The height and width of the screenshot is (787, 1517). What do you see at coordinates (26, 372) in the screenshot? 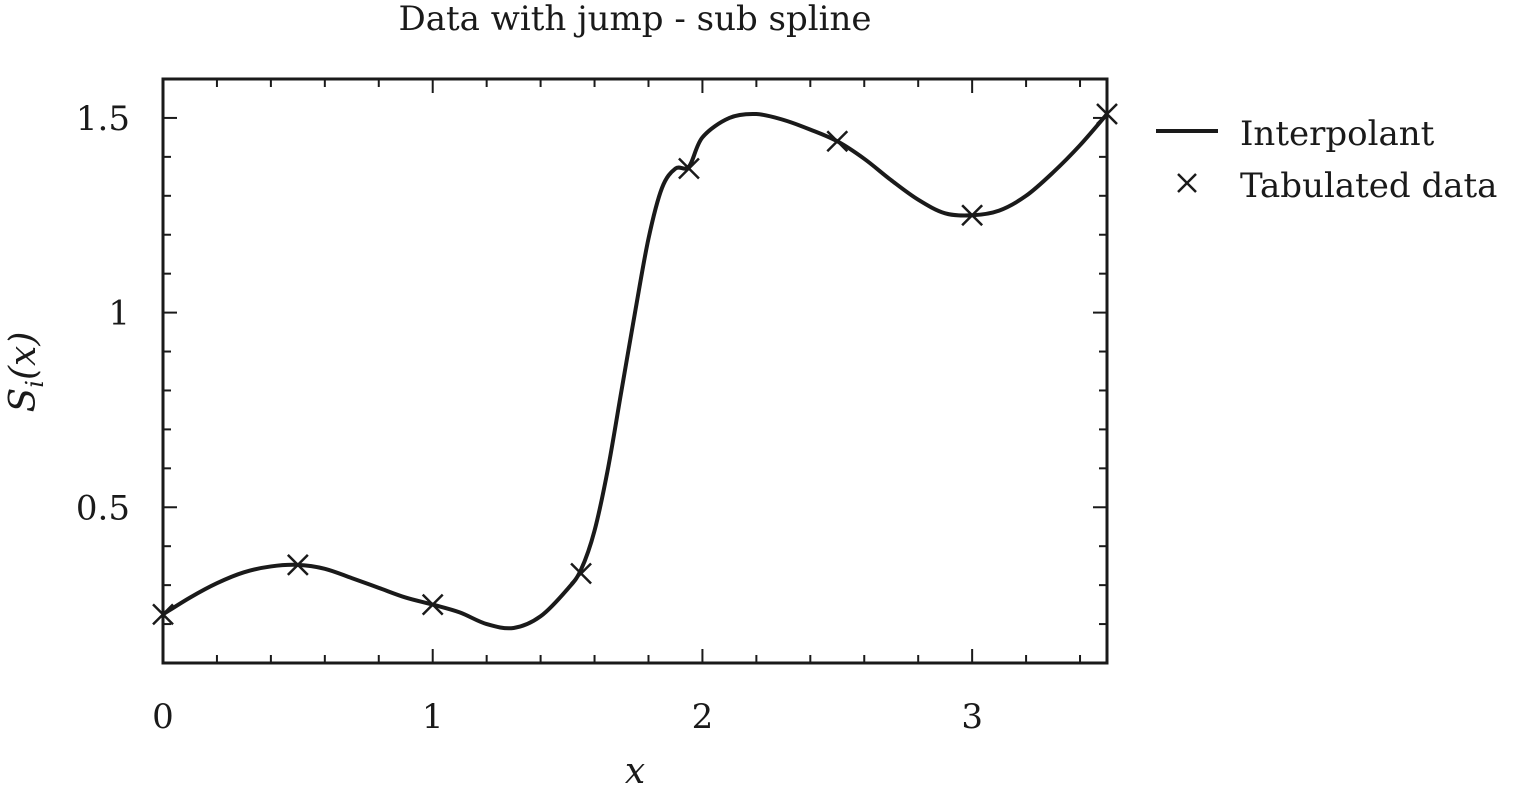
I see `y-axis-label: Si(x)` at bounding box center [26, 372].